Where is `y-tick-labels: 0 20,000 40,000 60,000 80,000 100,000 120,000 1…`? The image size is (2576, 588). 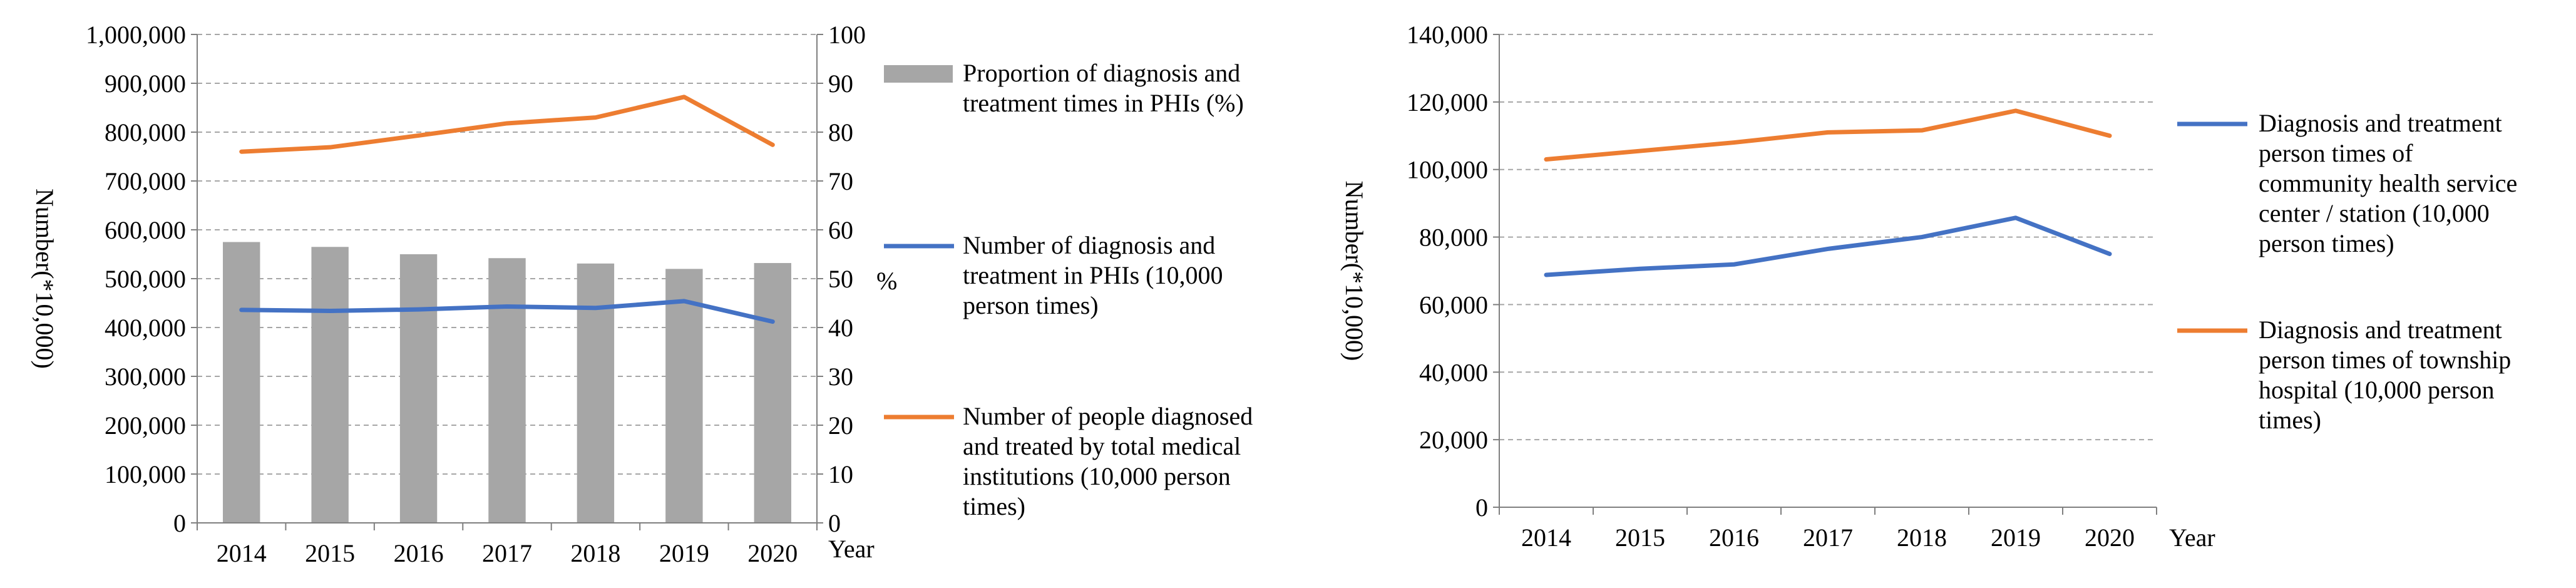
y-tick-labels: 0 20,000 40,000 60,000 80,000 100,000 120,000 1… is located at coordinates (1447, 271).